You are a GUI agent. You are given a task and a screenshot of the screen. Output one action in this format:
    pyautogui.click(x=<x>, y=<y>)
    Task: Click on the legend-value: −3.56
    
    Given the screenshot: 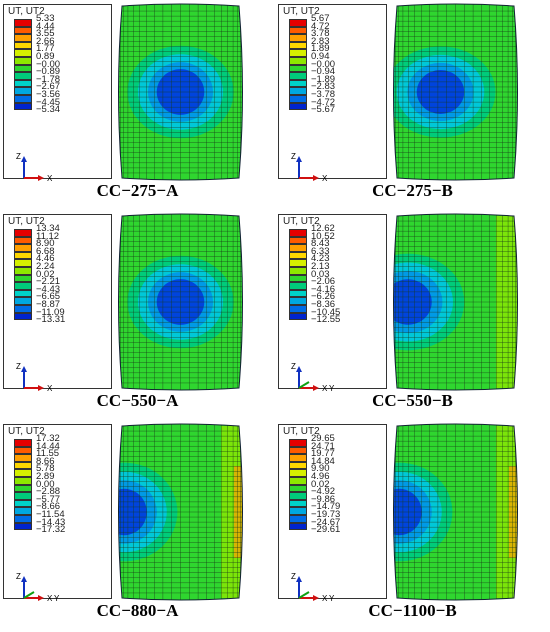 What is the action you would take?
    pyautogui.click(x=48, y=94)
    